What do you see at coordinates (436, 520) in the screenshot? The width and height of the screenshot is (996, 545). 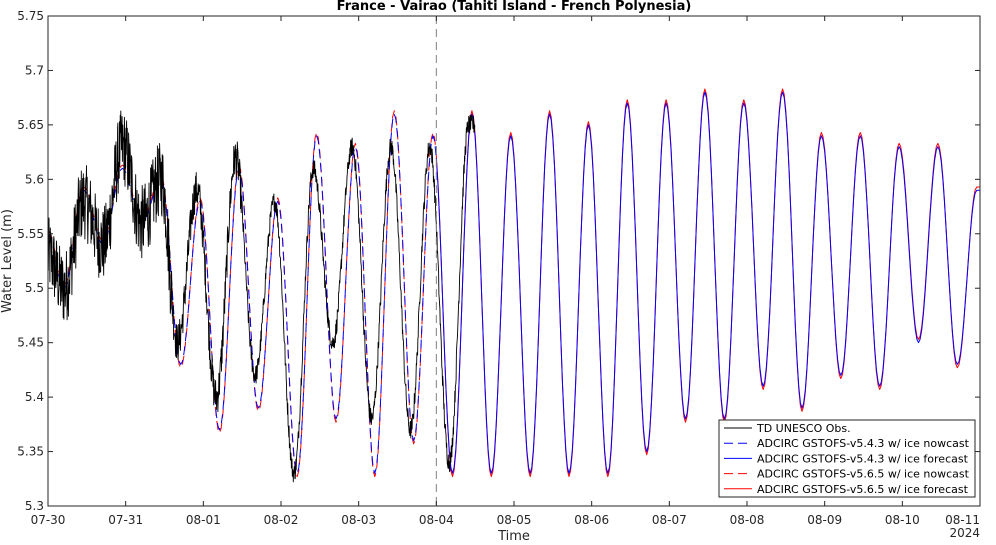 I see `x-tick-label: 08-04` at bounding box center [436, 520].